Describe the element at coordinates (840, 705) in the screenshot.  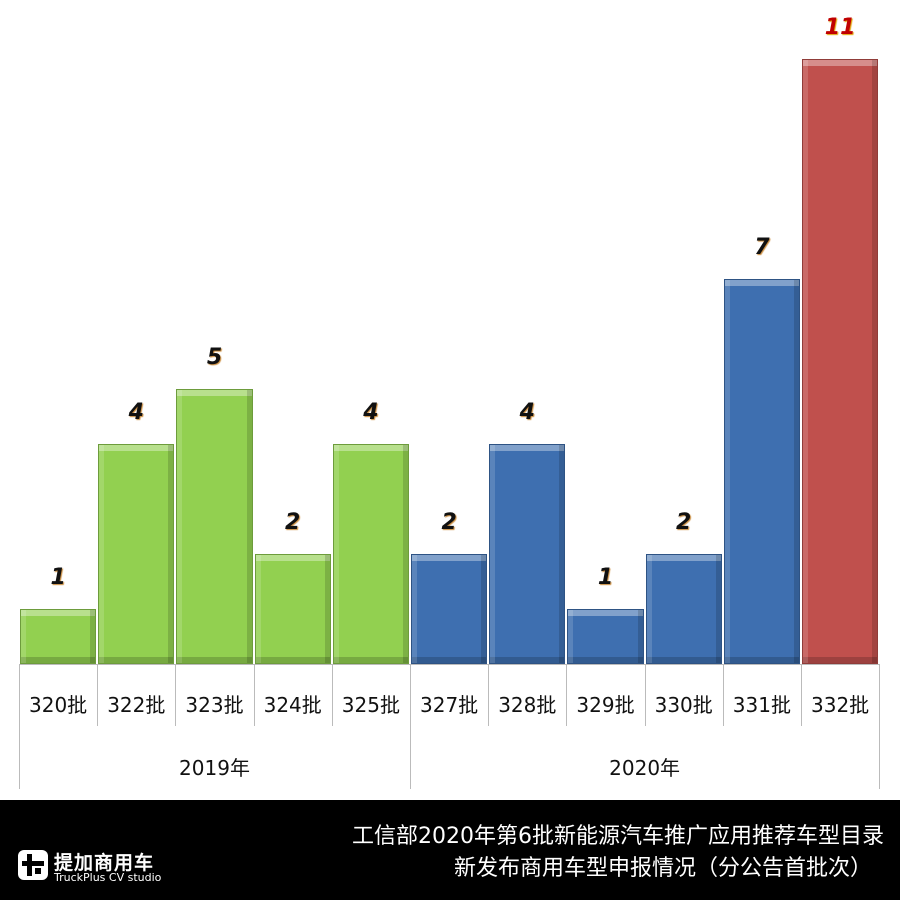
I see `x-tick-label: 332批` at that location.